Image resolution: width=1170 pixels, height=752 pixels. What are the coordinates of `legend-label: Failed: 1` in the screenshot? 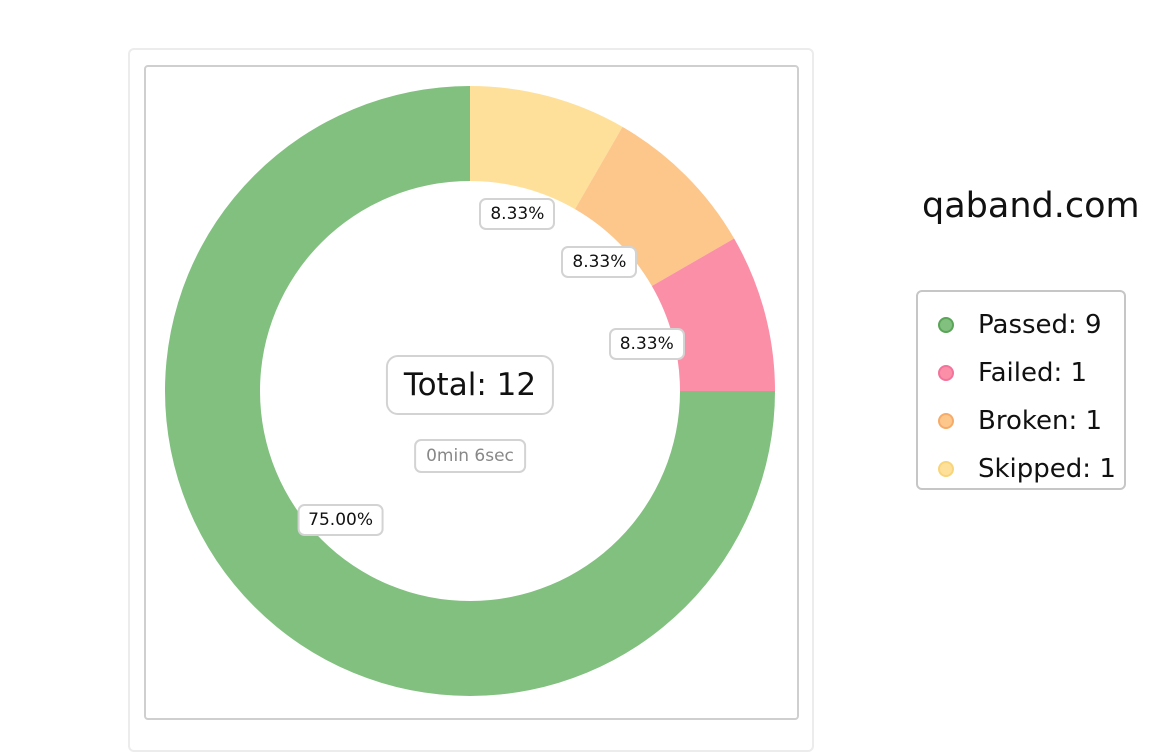 It's located at (1033, 373).